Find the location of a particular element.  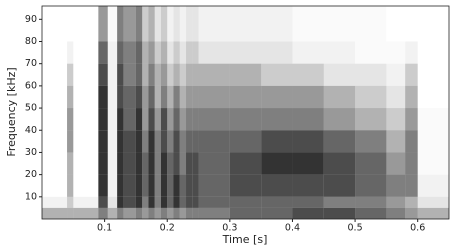

y-tick-label: 40 is located at coordinates (31, 130).